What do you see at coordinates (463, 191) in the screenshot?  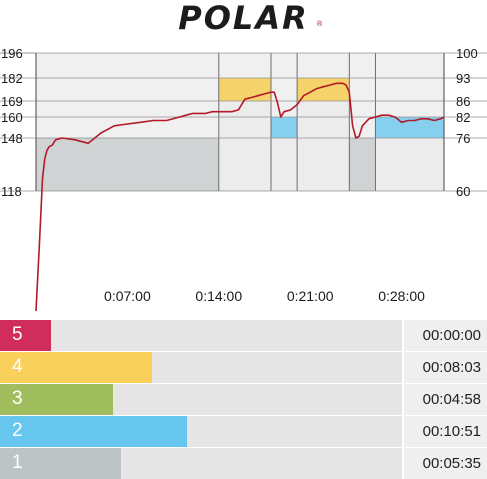 I see `right-tick-label: 60` at bounding box center [463, 191].